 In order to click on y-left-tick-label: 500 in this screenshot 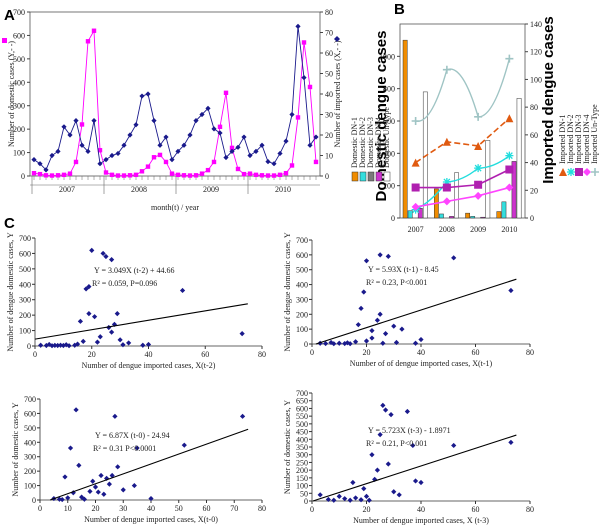, I will do `click(19, 59)`.